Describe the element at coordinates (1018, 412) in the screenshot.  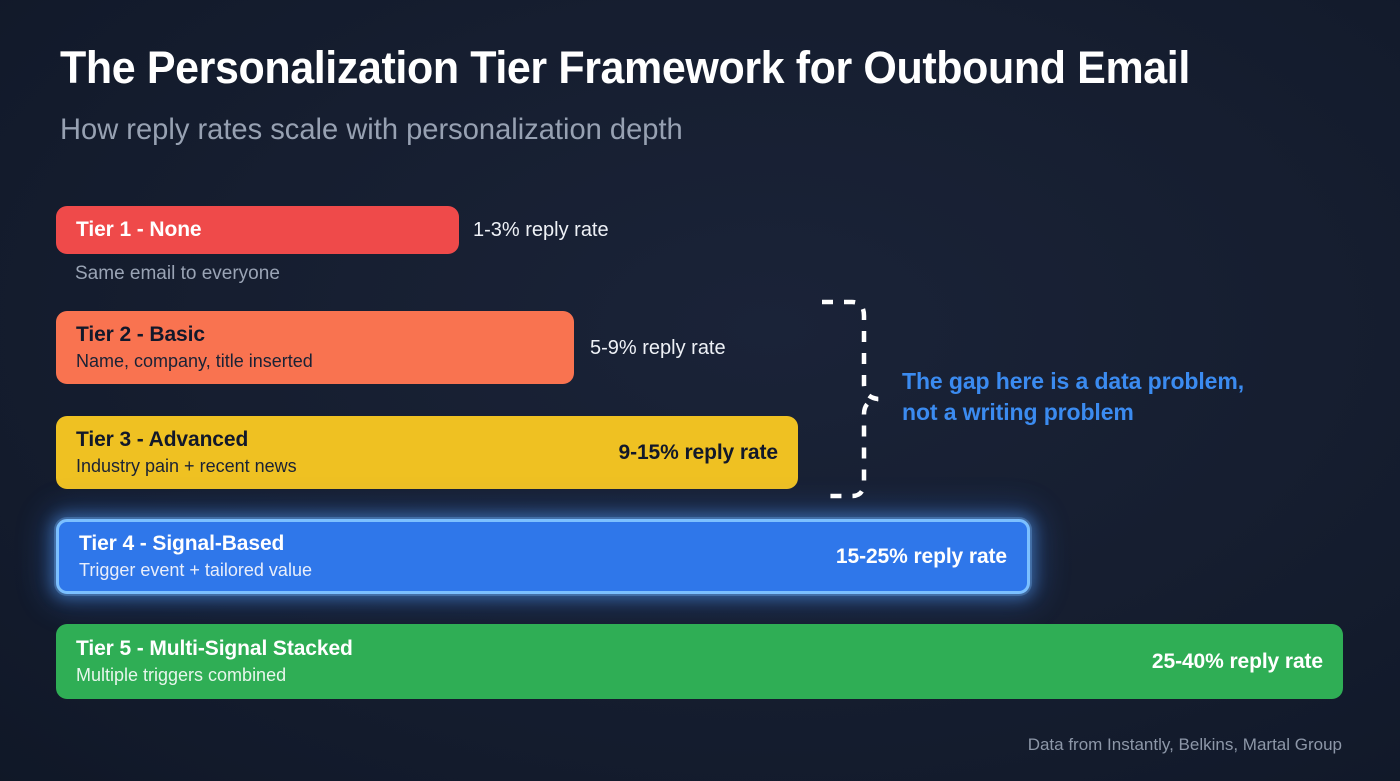
I see `gap-annotation-line-2: not a writing problem` at that location.